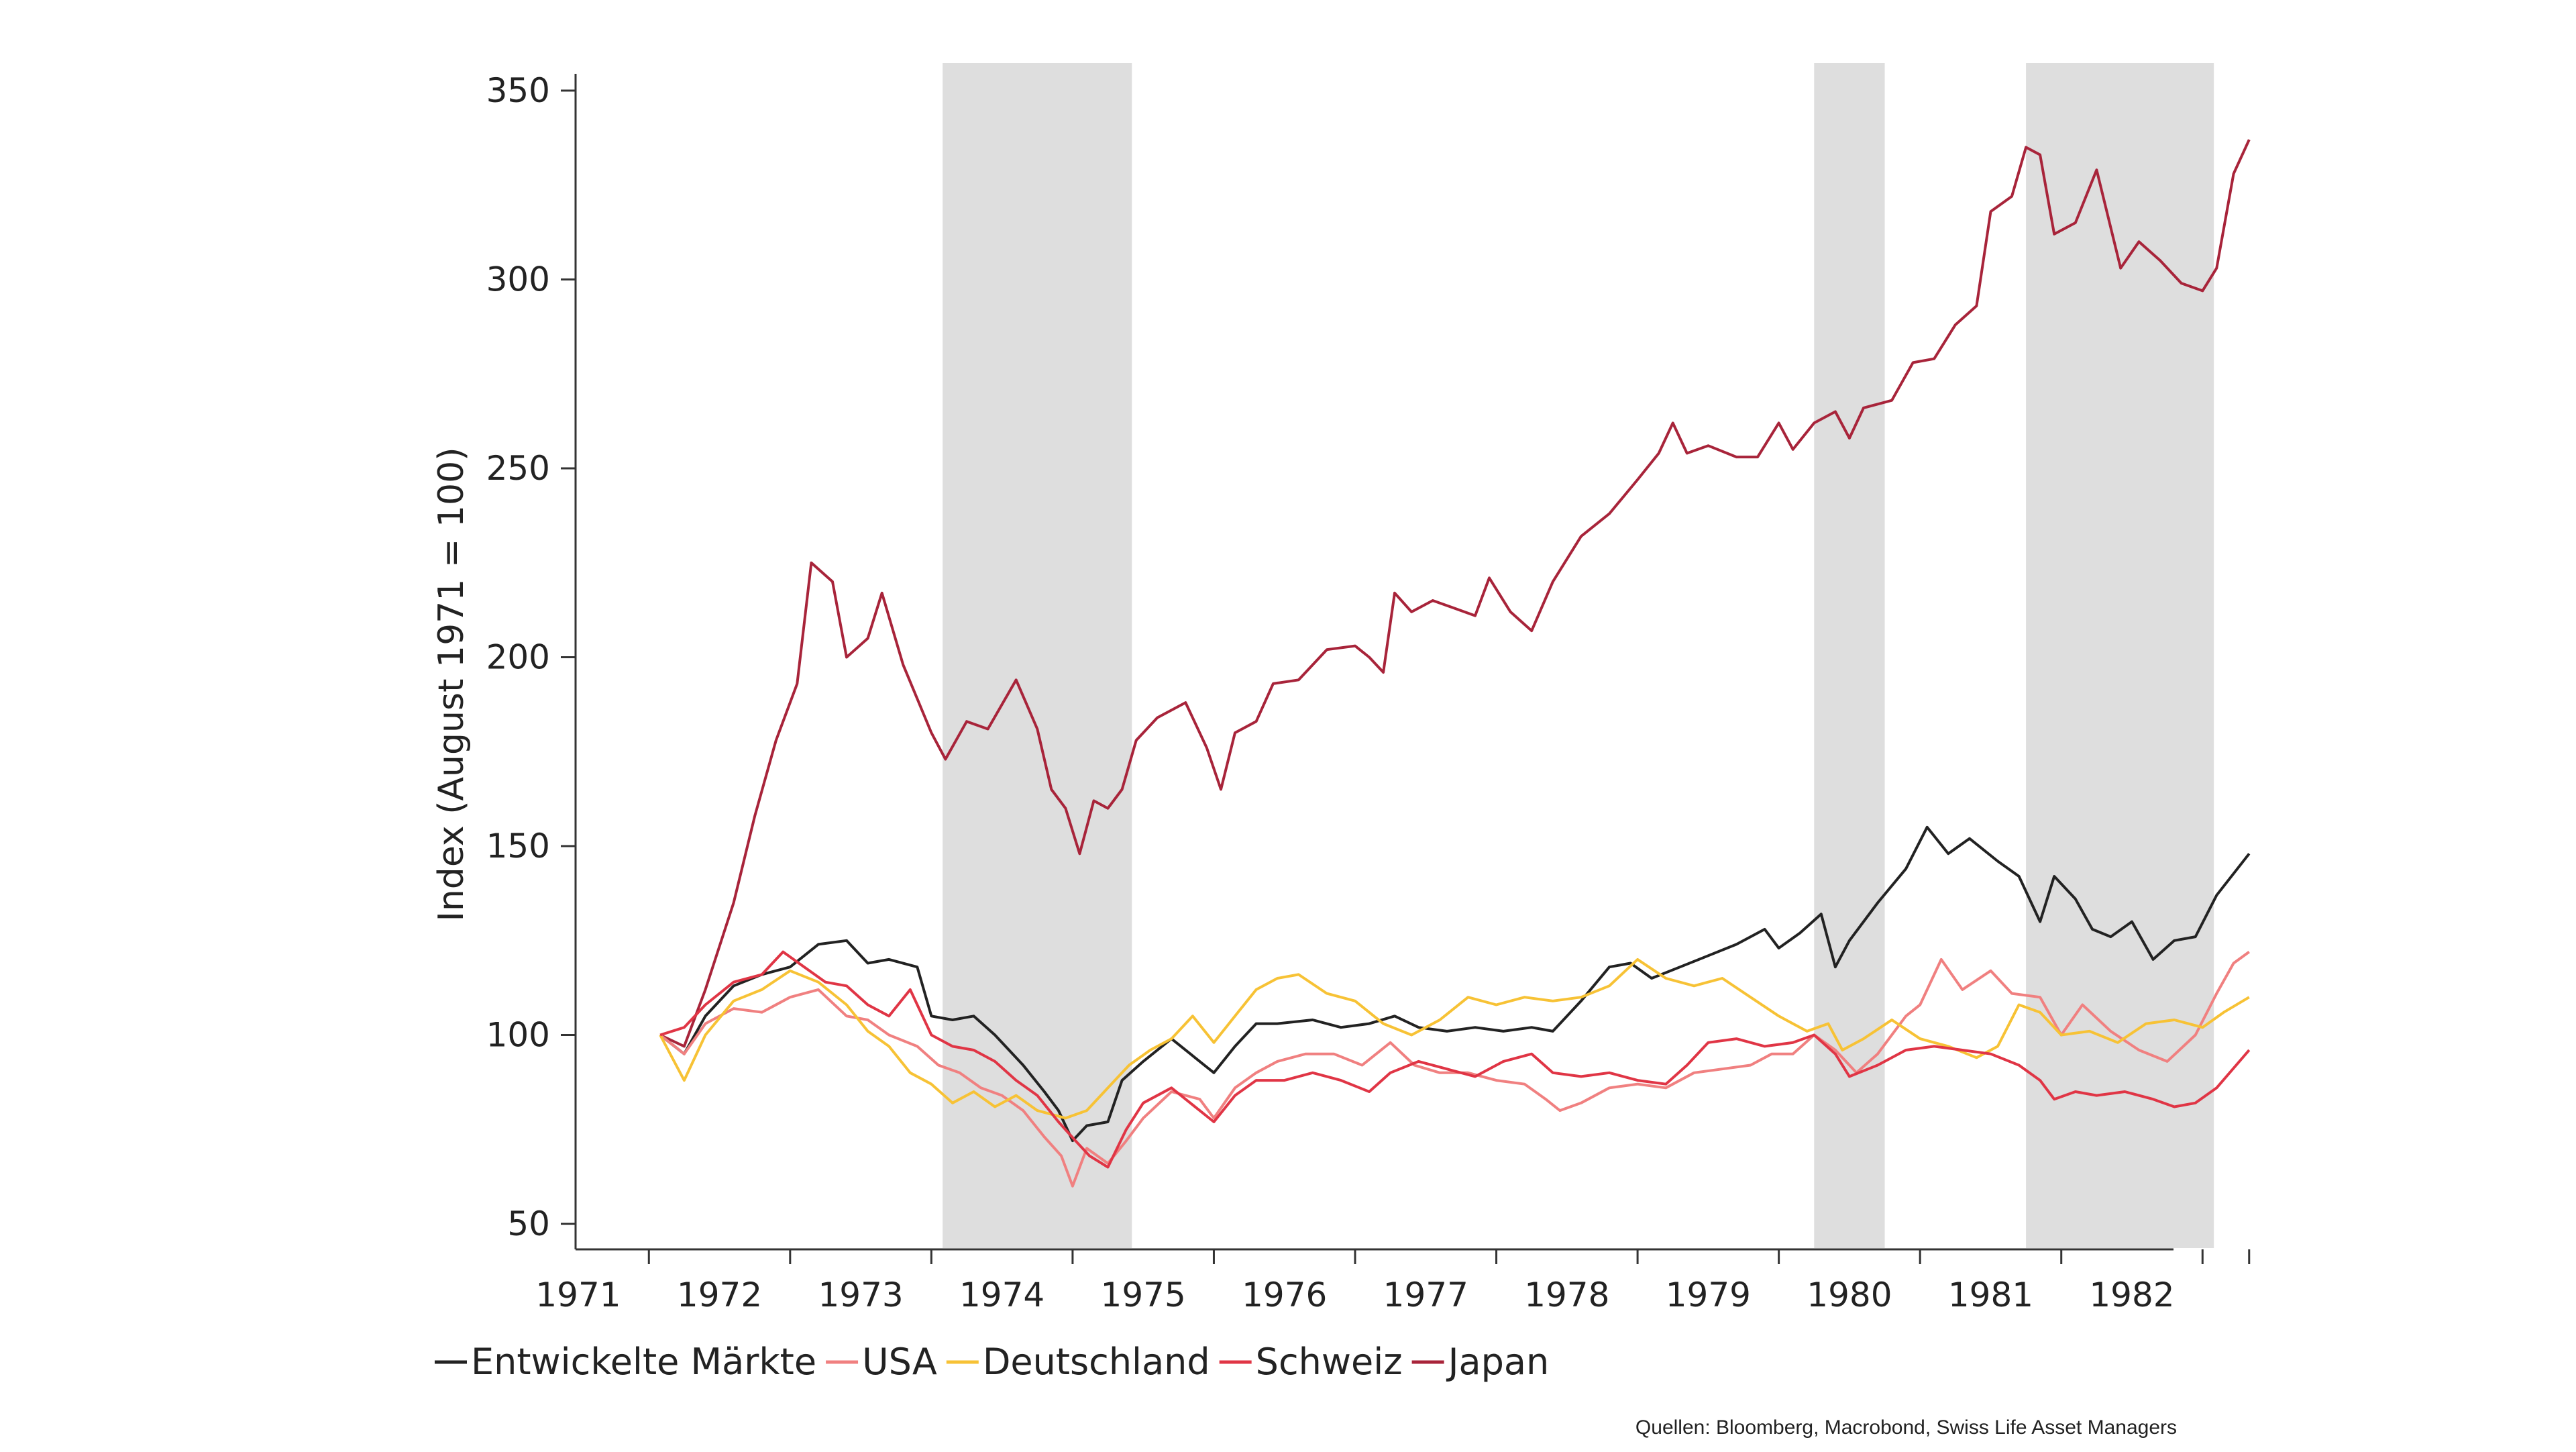 The width and height of the screenshot is (2576, 1452). What do you see at coordinates (1284, 1295) in the screenshot?
I see `x-tick-label-1976: 1976` at bounding box center [1284, 1295].